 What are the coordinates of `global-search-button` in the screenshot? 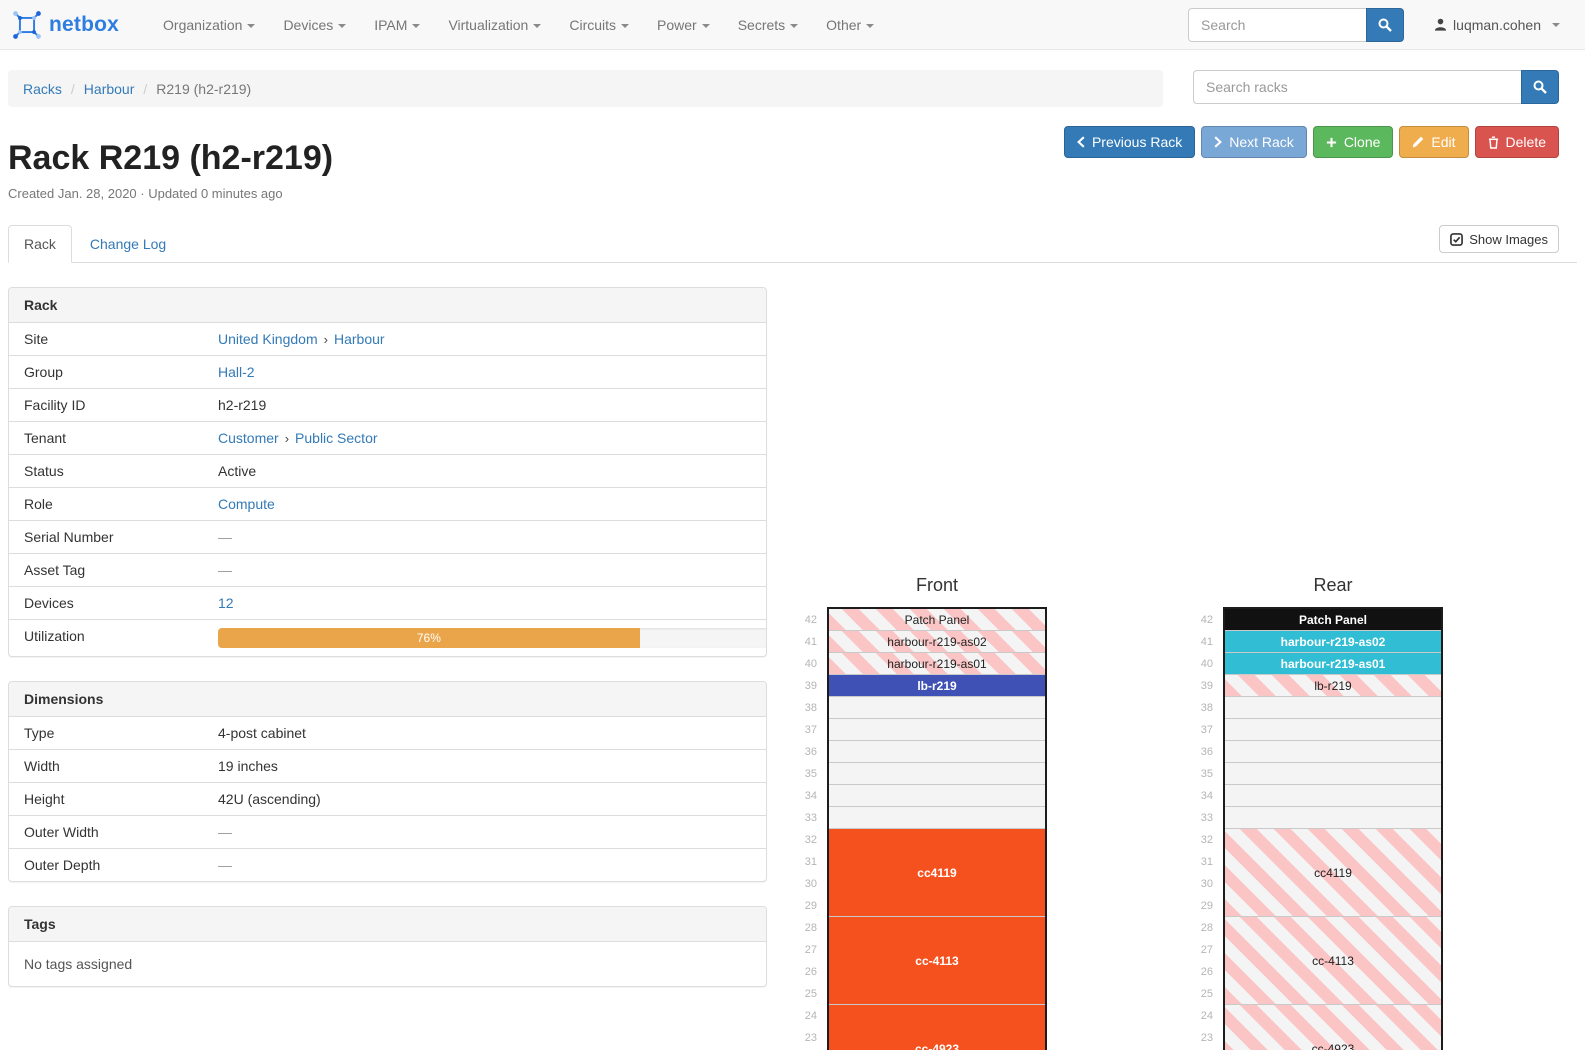 It's located at (1385, 24).